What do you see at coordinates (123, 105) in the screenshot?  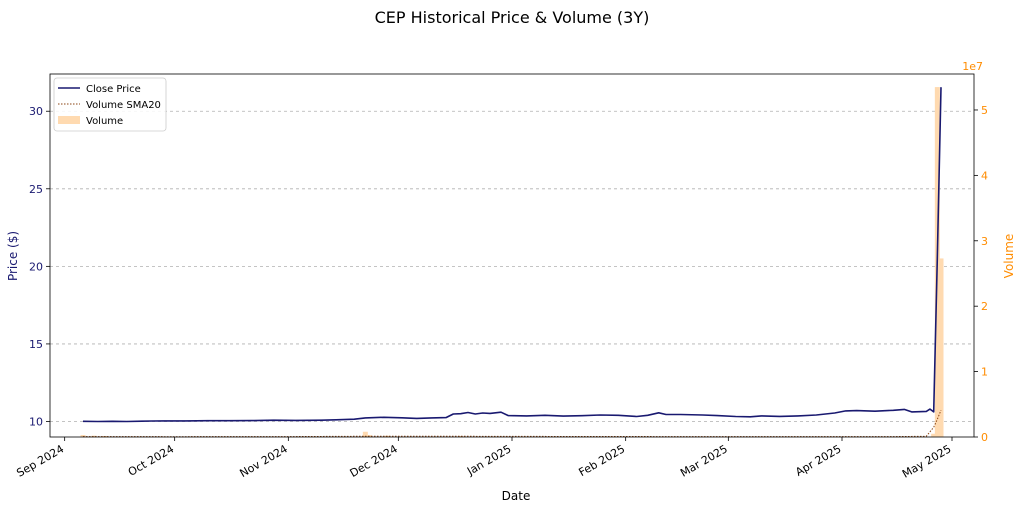 I see `legend-label-volume-sma: Volume SMA20` at bounding box center [123, 105].